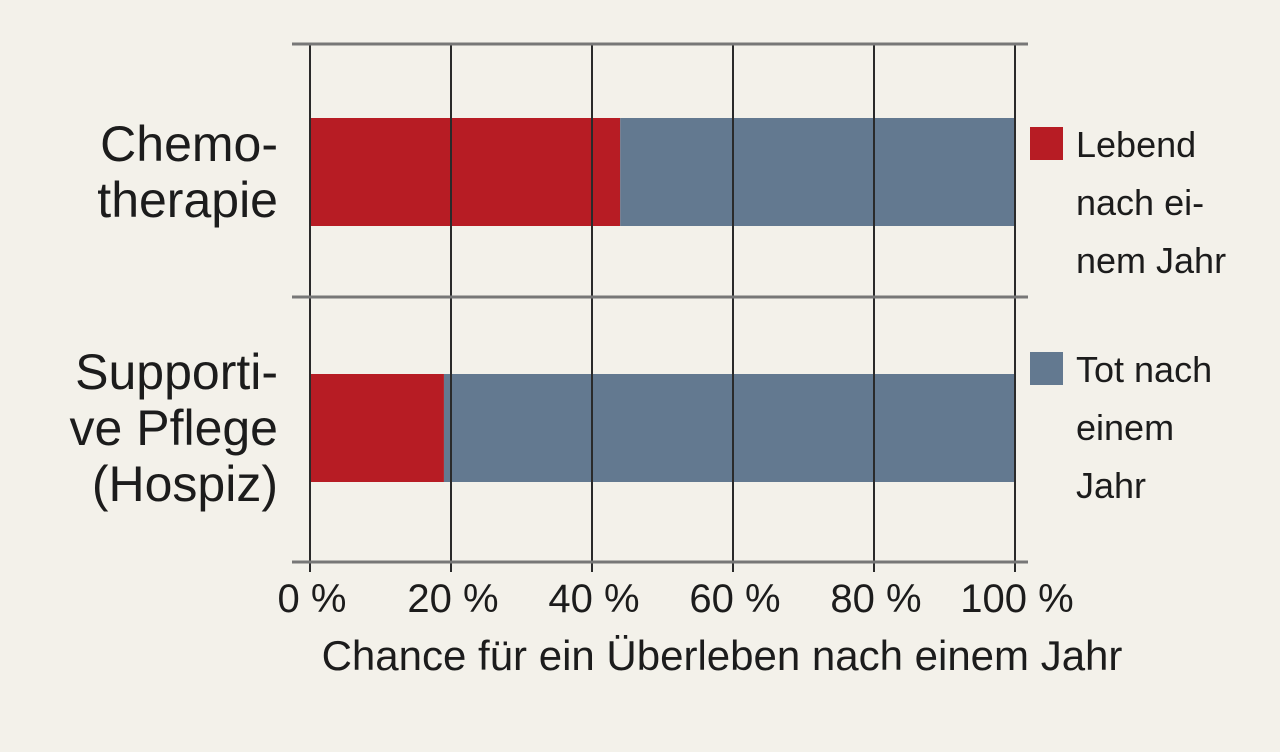  I want to click on legend-label-line: einem, so click(1125, 427).